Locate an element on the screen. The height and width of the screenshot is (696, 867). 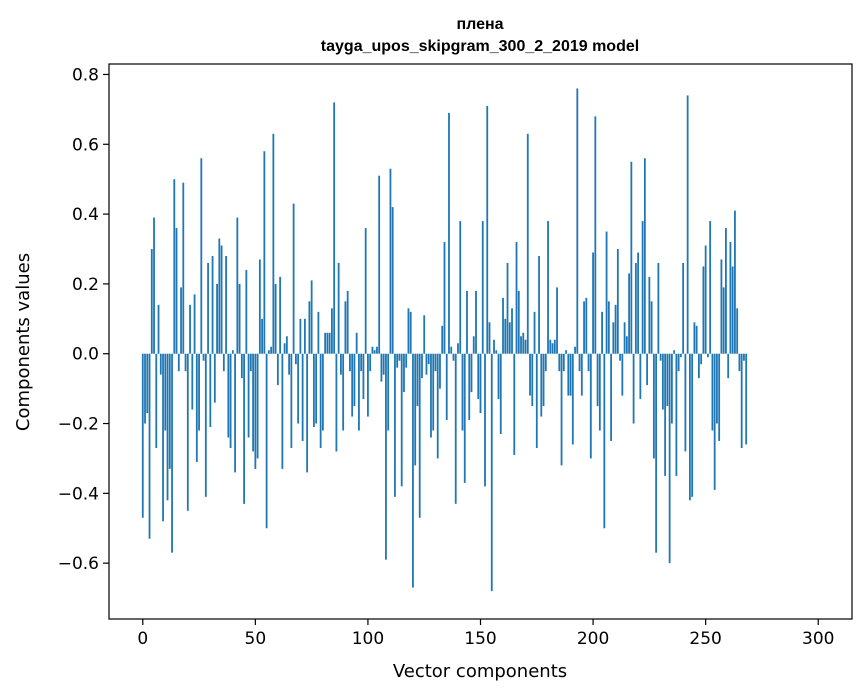
x-tick-label: 0 is located at coordinates (142, 639).